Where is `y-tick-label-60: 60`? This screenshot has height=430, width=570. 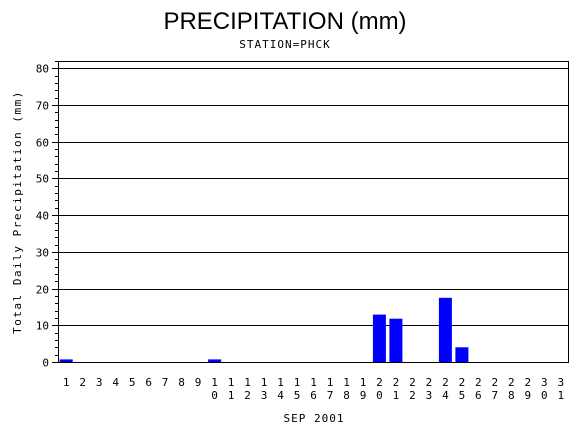
y-tick-label-60: 60 is located at coordinates (42, 143).